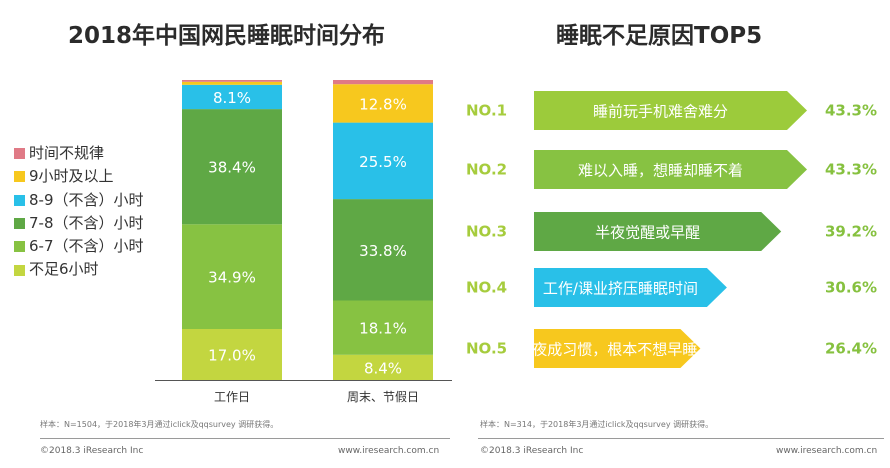 The image size is (890, 468). What do you see at coordinates (597, 424) in the screenshot?
I see `right-sample-note: 样本：N=314，于2018年3月通过iclick及qqsurvey 调研获得。` at bounding box center [597, 424].